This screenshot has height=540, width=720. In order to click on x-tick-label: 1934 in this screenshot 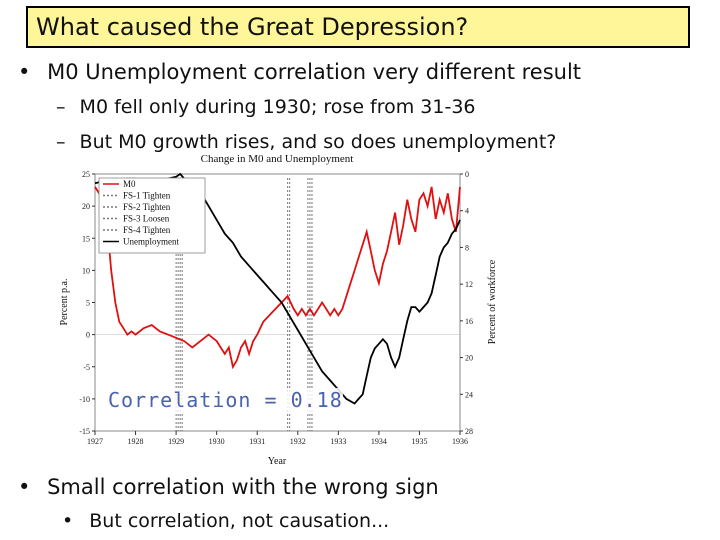, I will do `click(379, 441)`.